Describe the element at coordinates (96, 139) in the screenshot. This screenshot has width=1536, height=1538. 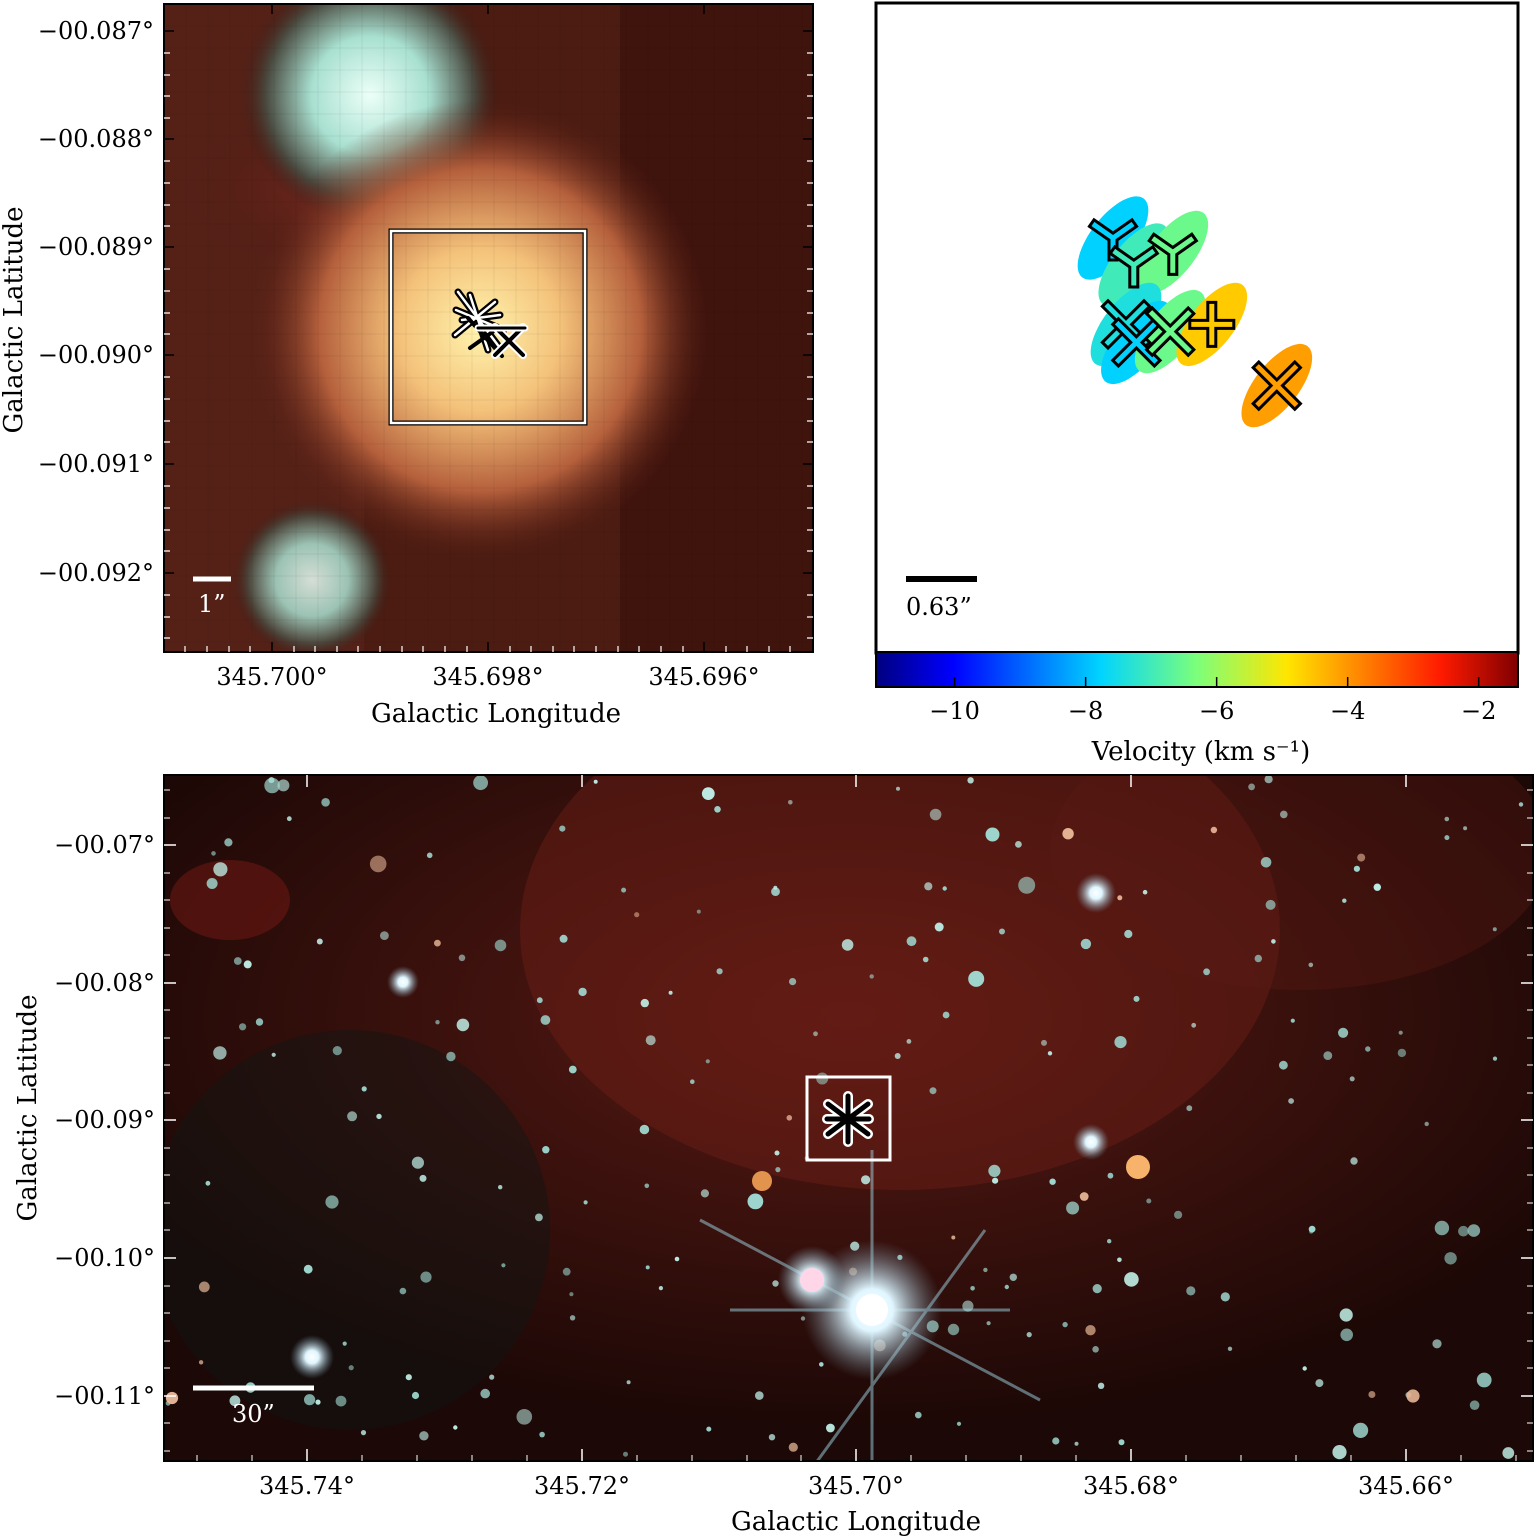
I see `zoom-ytick-label: −00.088°` at that location.